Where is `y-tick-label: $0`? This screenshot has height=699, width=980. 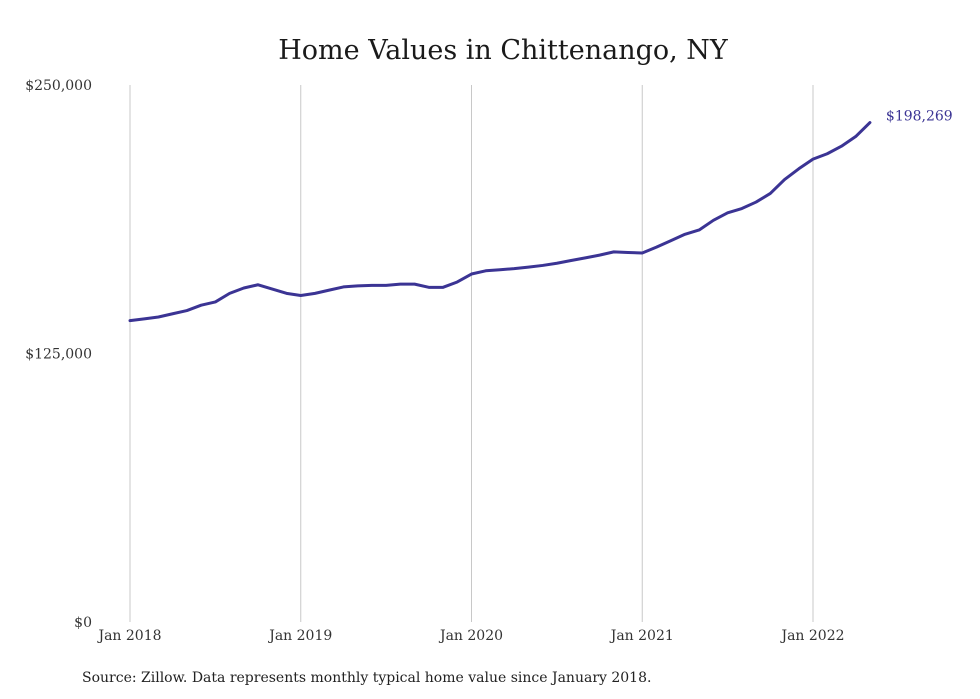 y-tick-label: $0 is located at coordinates (83, 623).